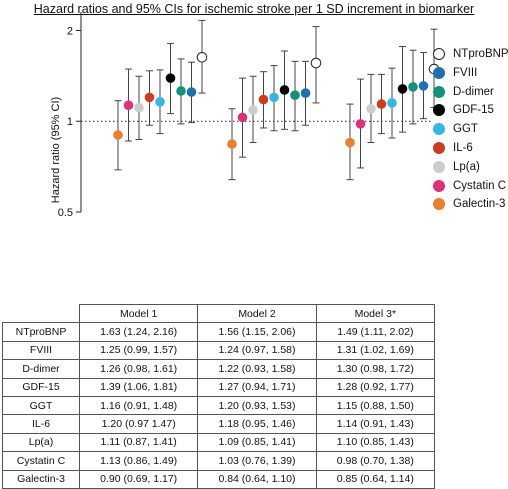 This screenshot has width=508, height=489. Describe the element at coordinates (138, 387) in the screenshot. I see `table-cell: 1.39 (1.06, 1.81)` at that location.